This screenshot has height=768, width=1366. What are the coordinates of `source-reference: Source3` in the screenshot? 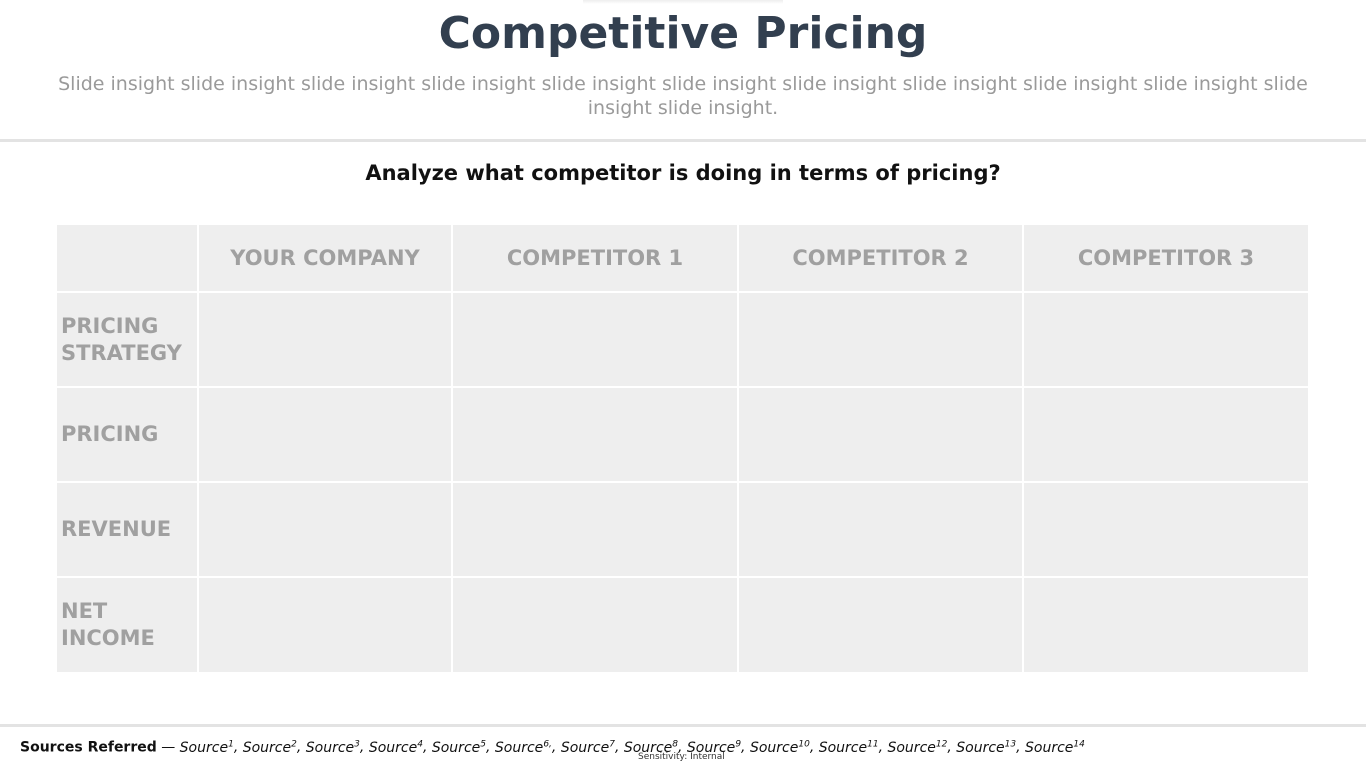 It's located at (332, 747).